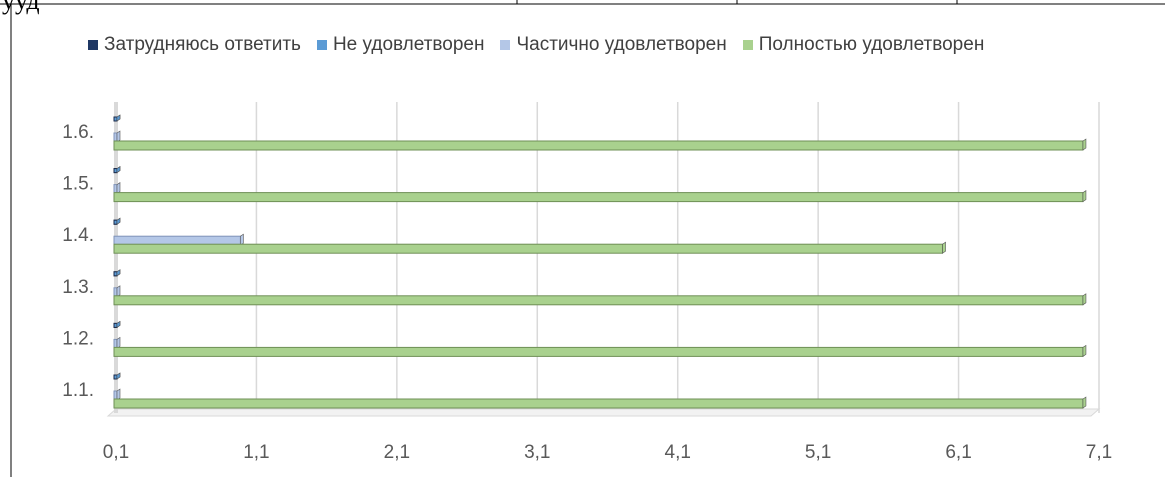  Describe the element at coordinates (78, 338) in the screenshot. I see `y-tick-label: 1.2.` at that location.